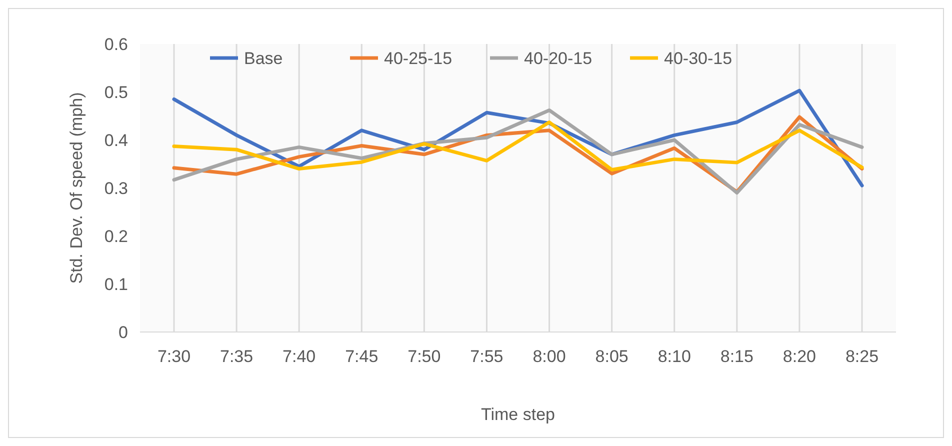 The height and width of the screenshot is (446, 952). What do you see at coordinates (487, 356) in the screenshot?
I see `x-tick-label: 7:55` at bounding box center [487, 356].